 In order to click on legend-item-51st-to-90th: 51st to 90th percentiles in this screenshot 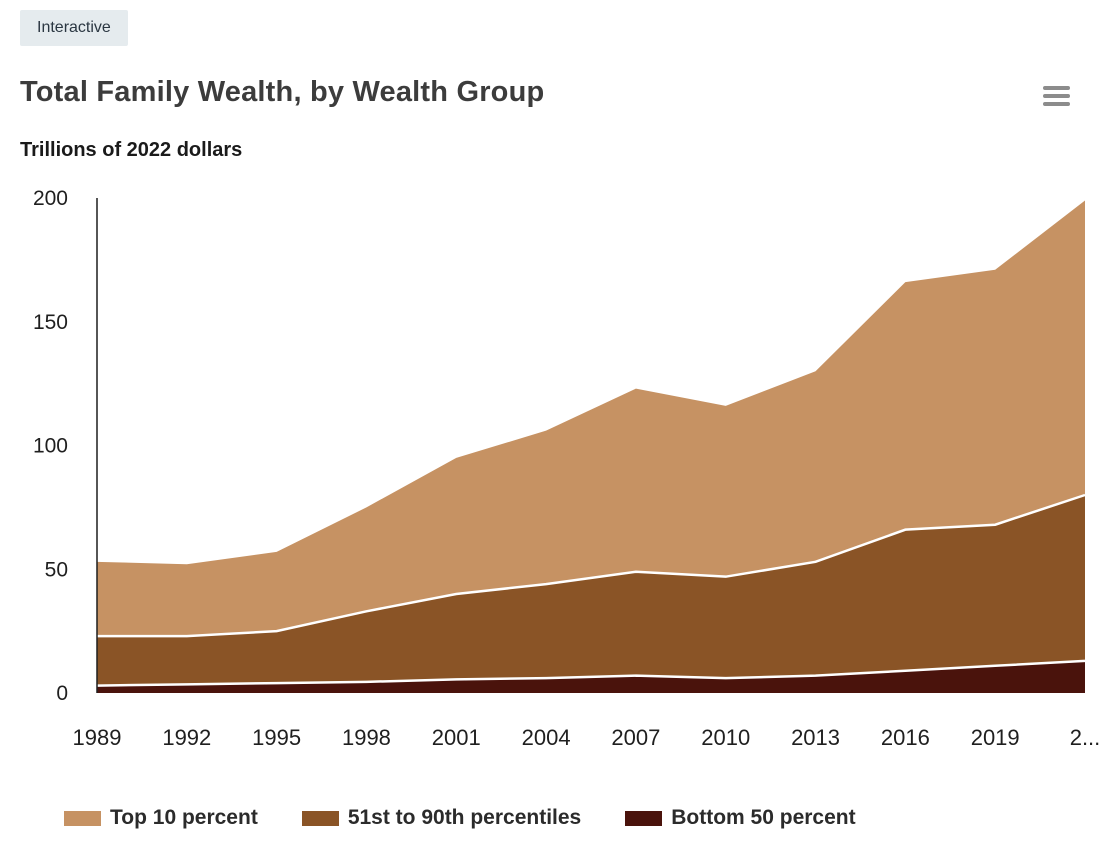, I will do `click(441, 818)`.